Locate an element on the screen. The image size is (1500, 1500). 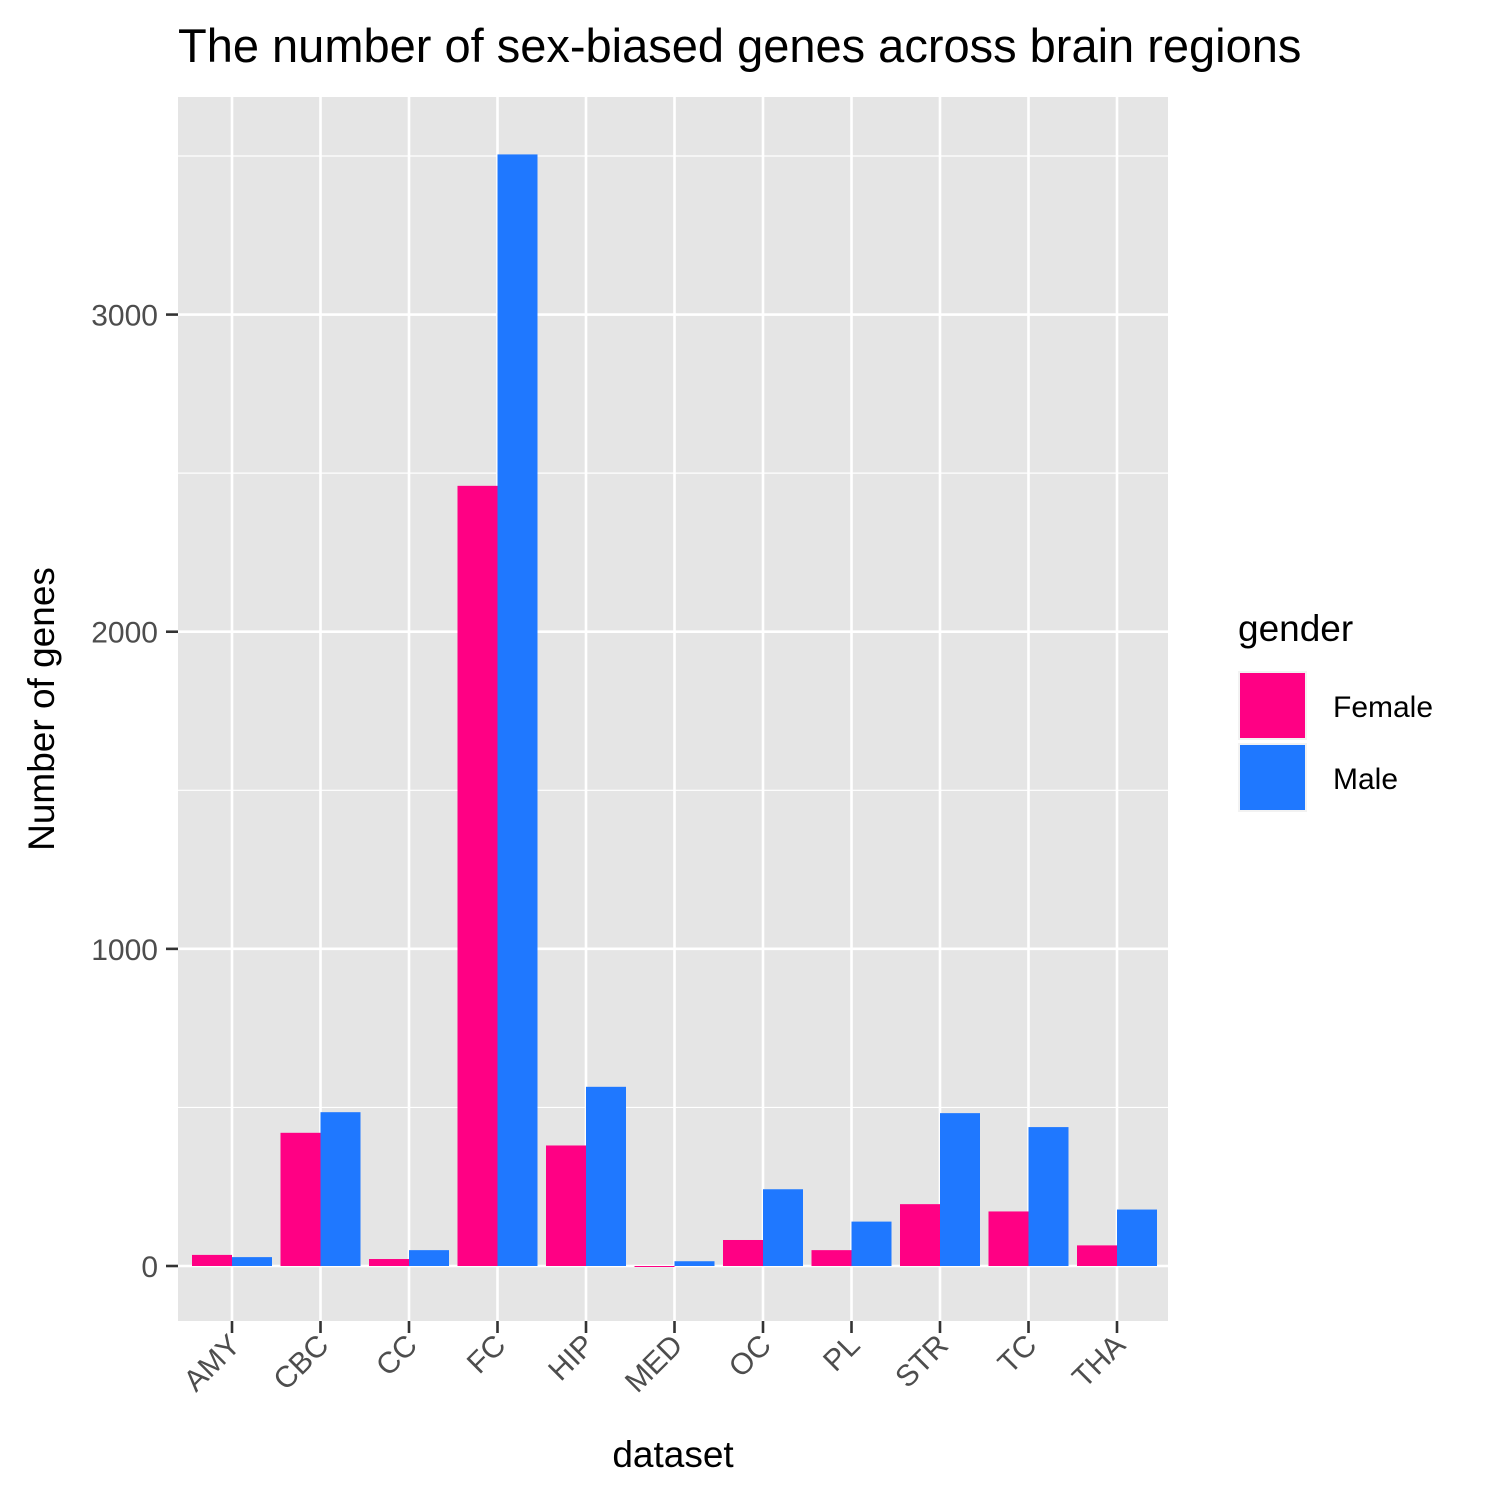
y-axis: 0 1000 2000 3000 is located at coordinates (134, 792).